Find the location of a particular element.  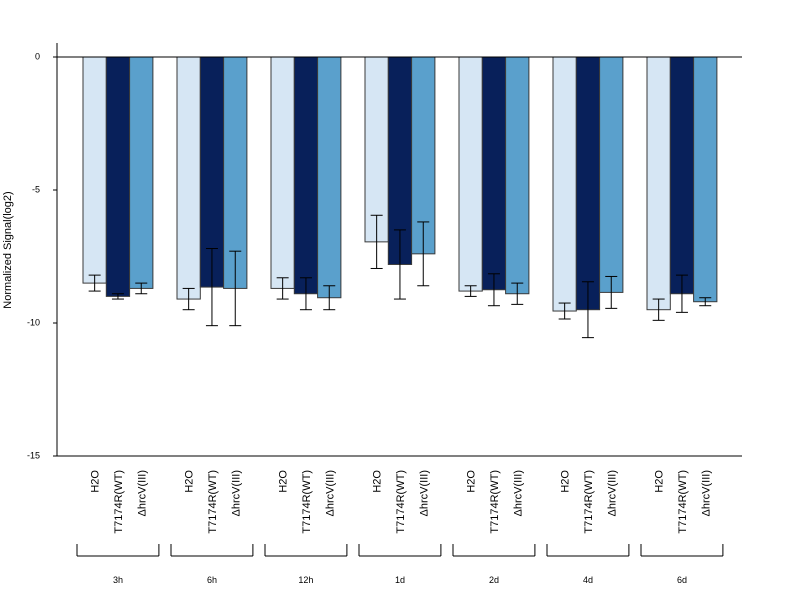

group-label: 6h is located at coordinates (212, 580).